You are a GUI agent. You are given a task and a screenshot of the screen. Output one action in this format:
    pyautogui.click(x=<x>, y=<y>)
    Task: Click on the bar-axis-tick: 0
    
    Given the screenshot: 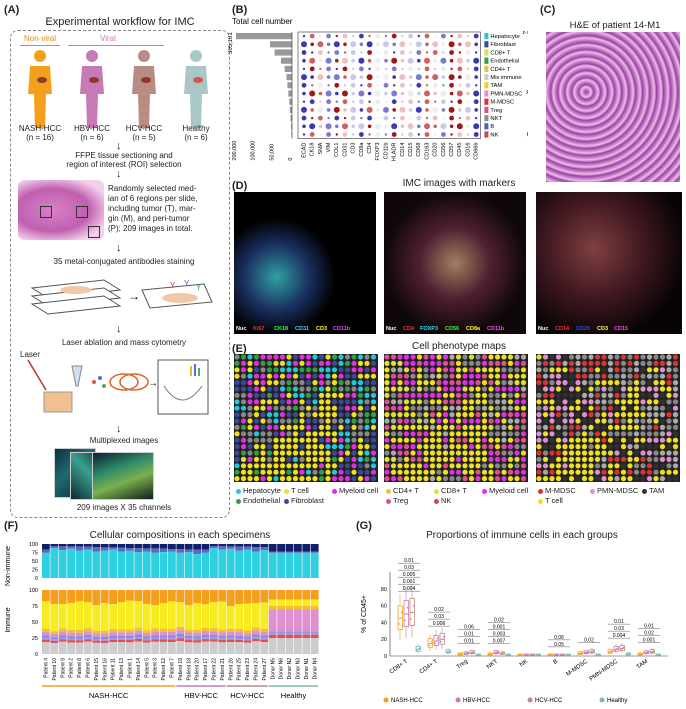 What is the action you would take?
    pyautogui.click(x=291, y=159)
    